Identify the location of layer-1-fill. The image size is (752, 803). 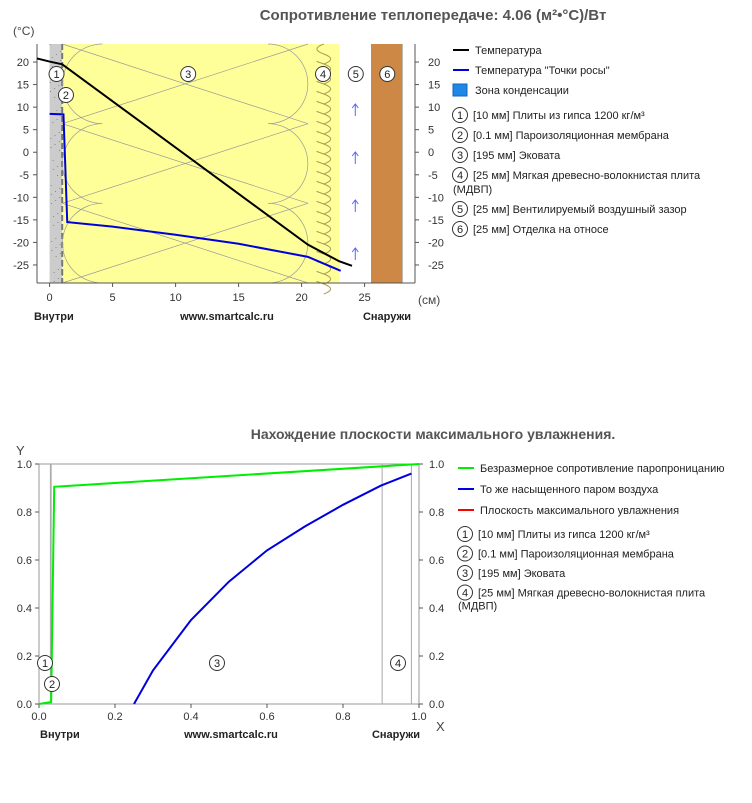
(56, 163).